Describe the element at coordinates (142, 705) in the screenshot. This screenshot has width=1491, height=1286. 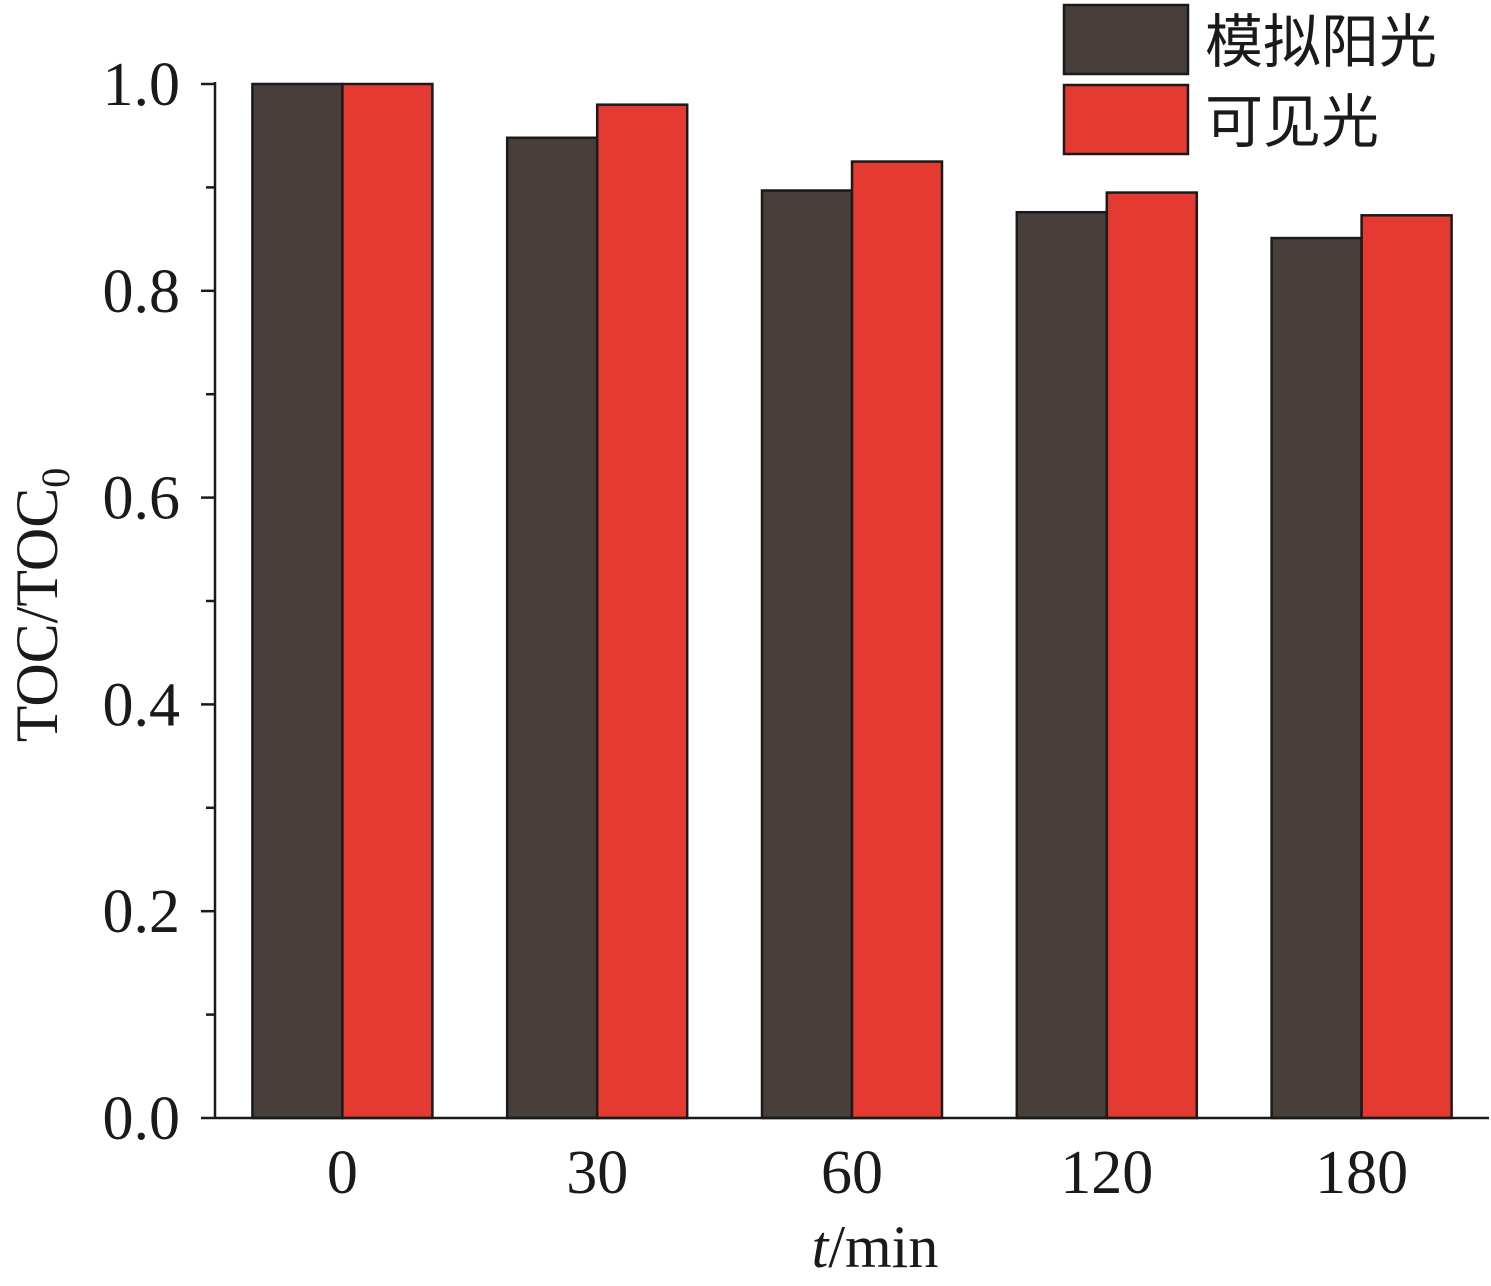
I see `y-tick-label: 0.4` at that location.